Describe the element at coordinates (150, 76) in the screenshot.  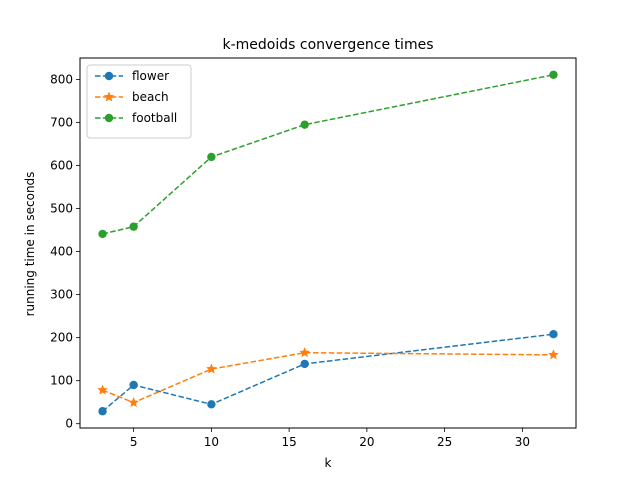
I see `legend-label-flower: flower` at that location.